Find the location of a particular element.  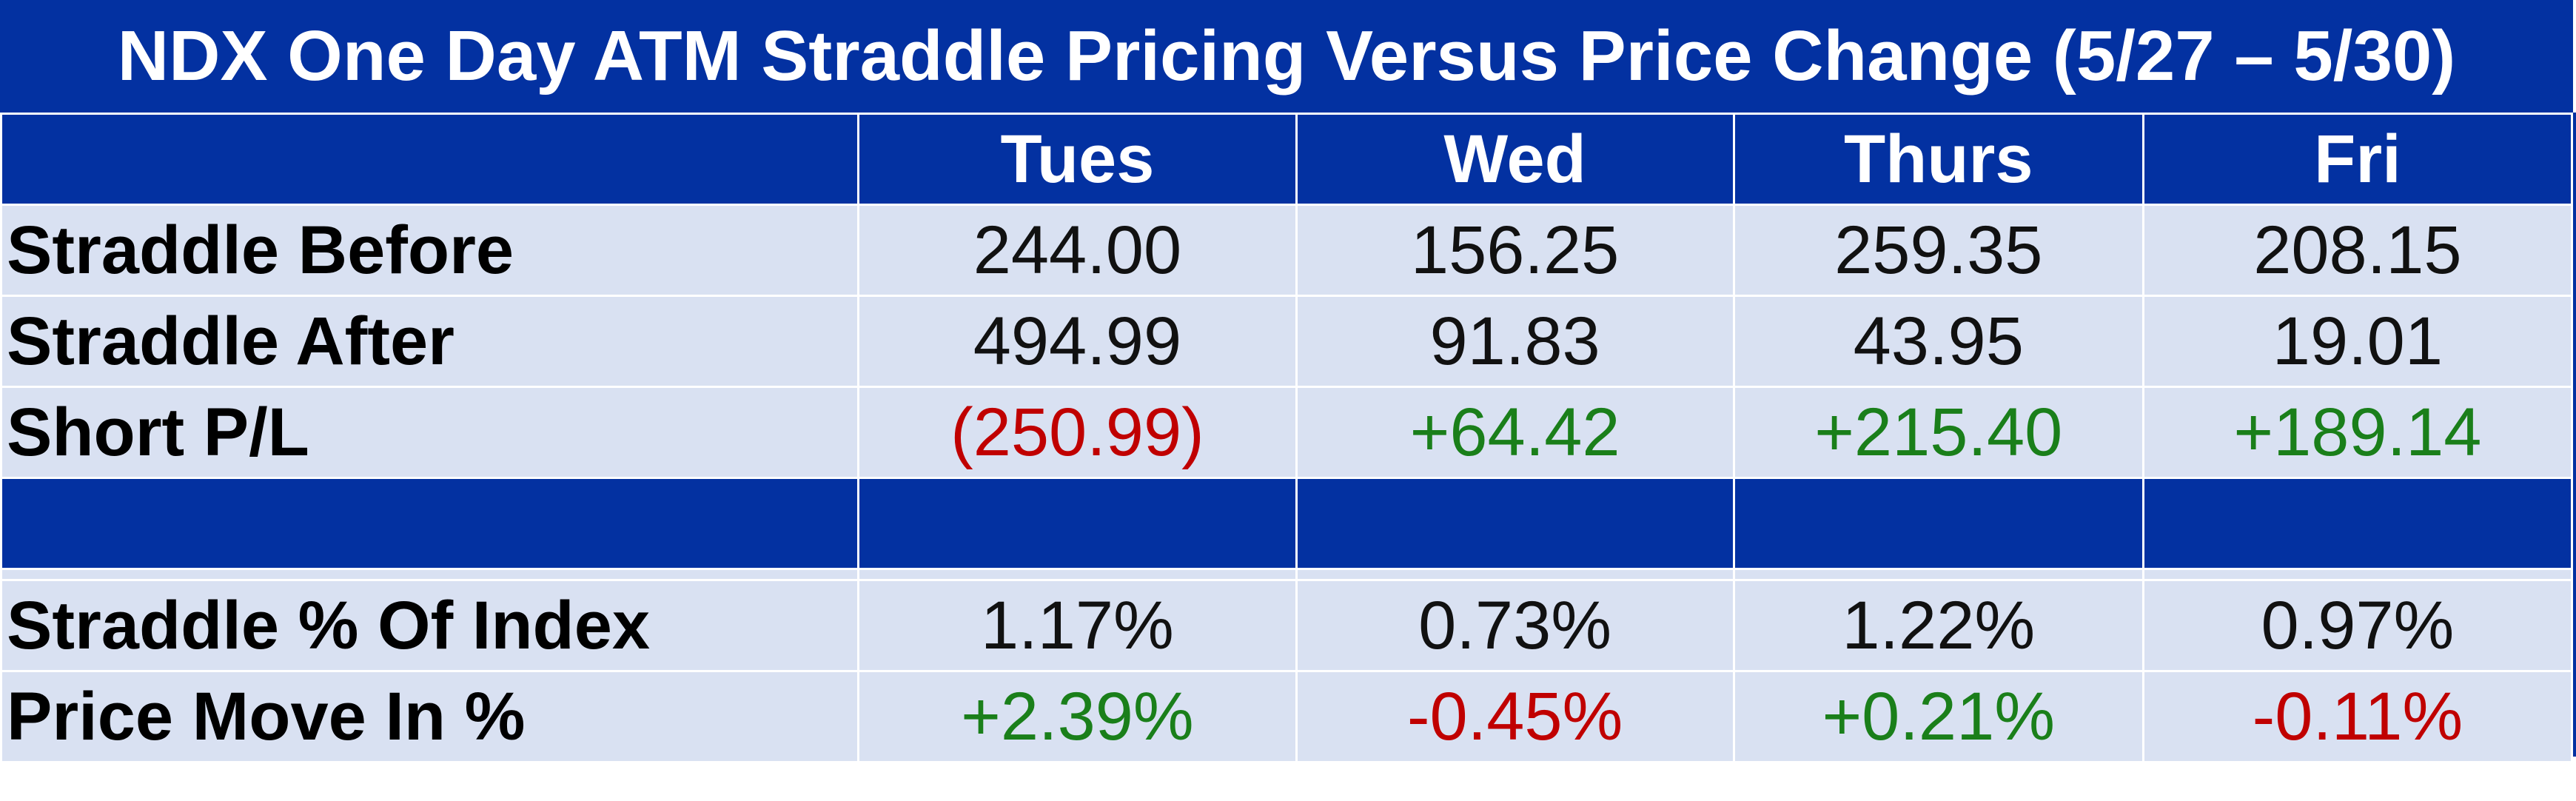

cell-value: 244.00 is located at coordinates (1077, 250).